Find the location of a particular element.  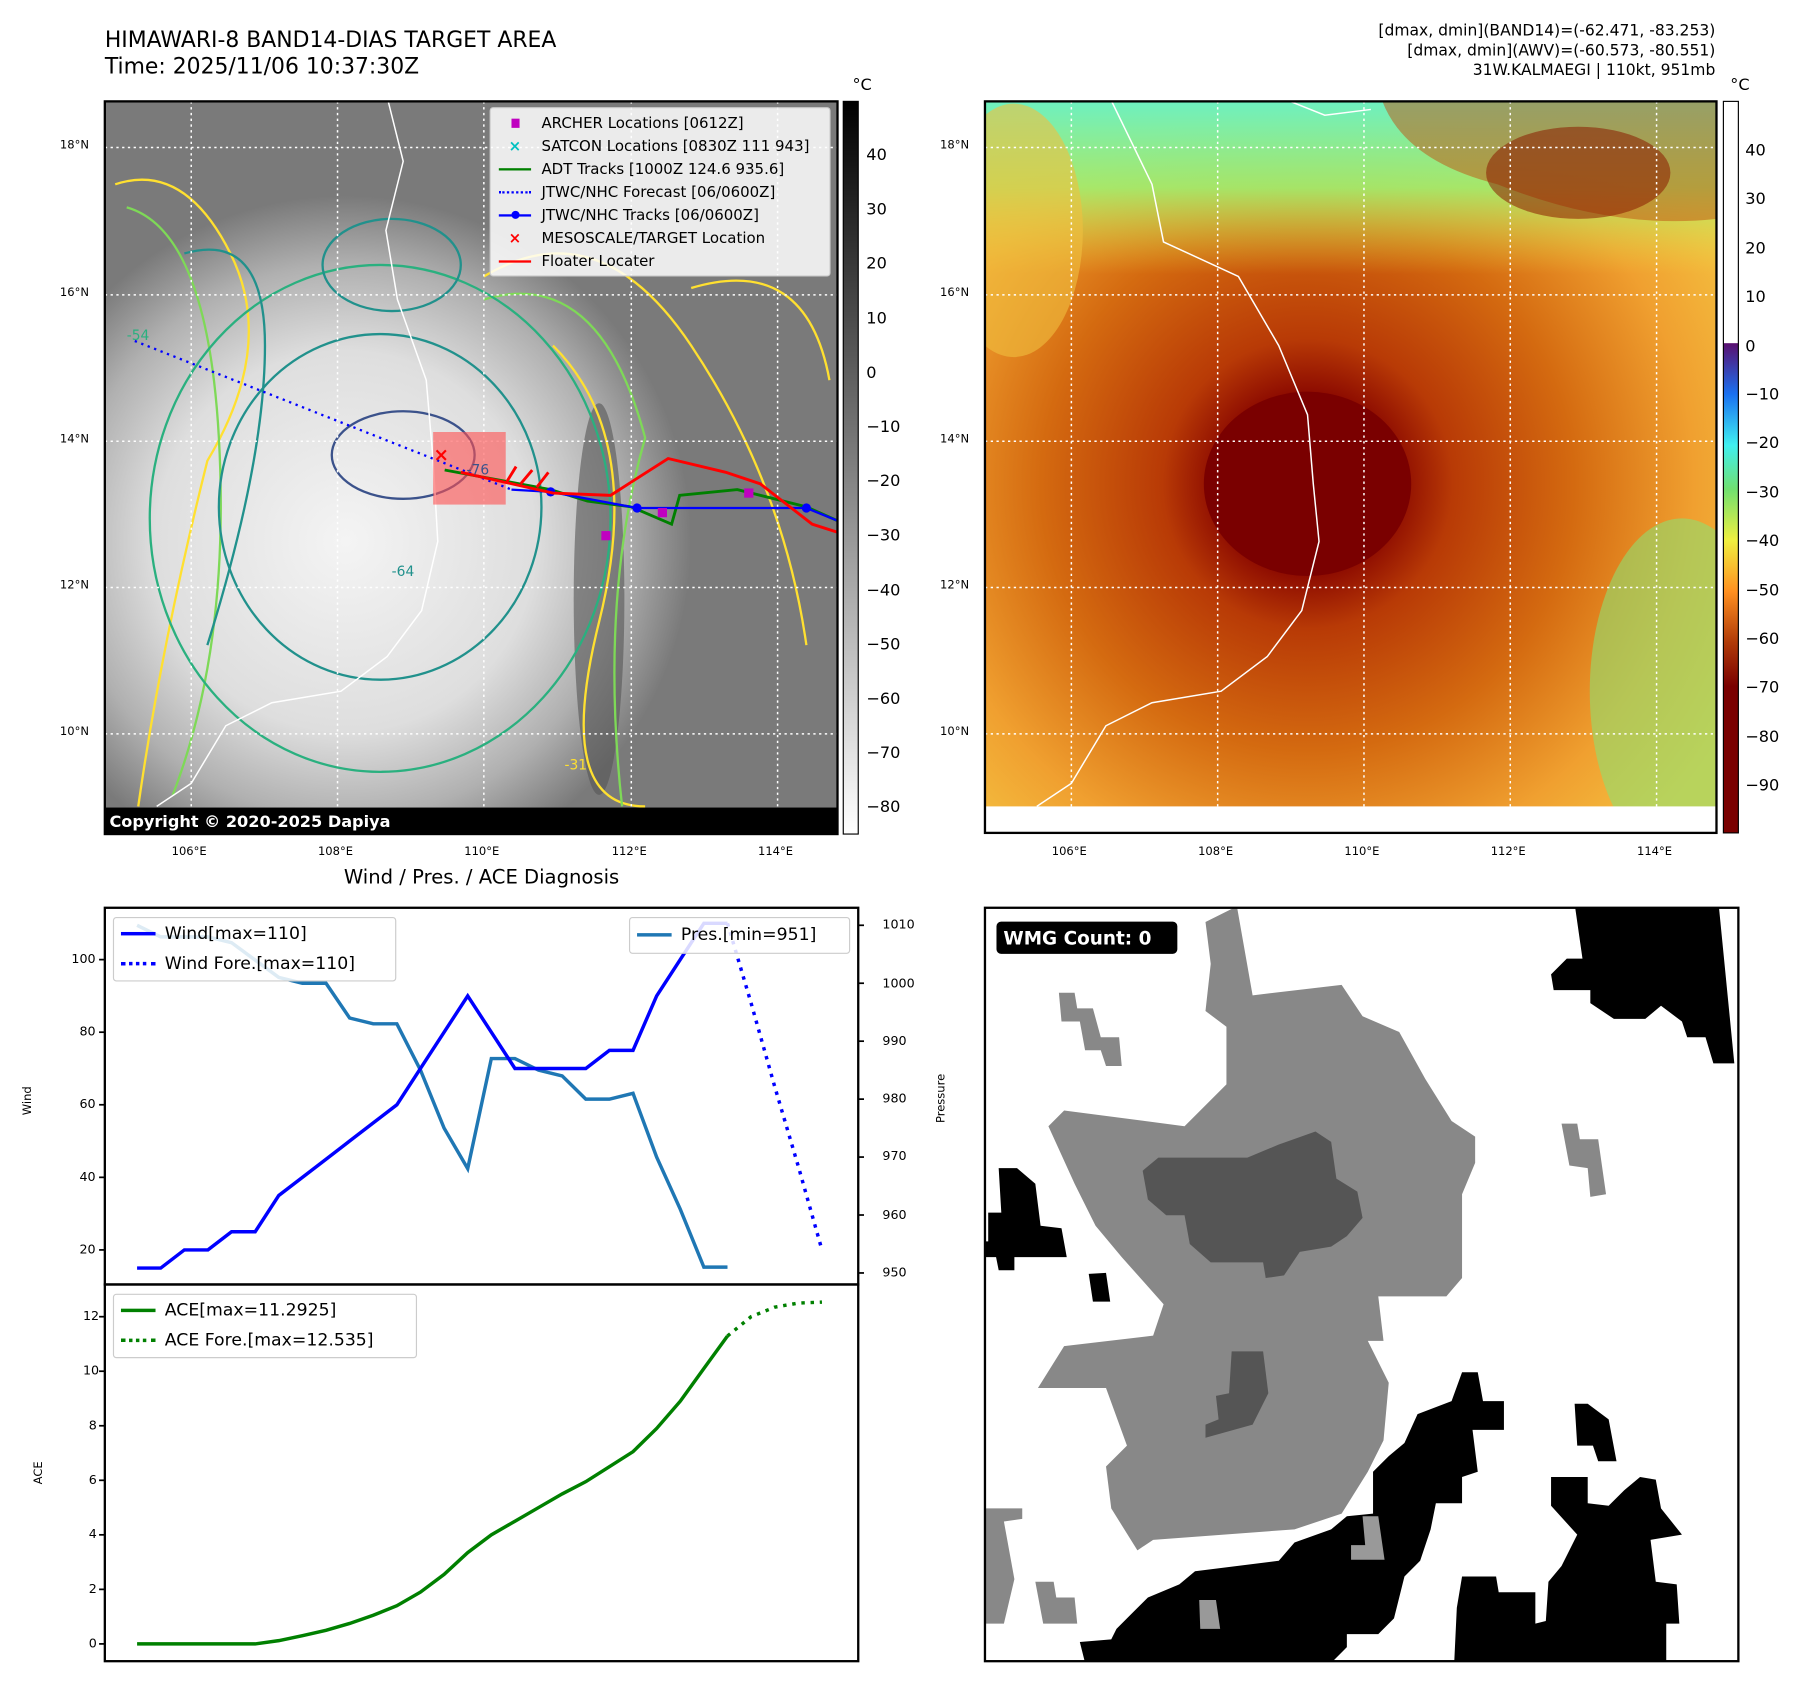

legend-floater: Floater Locater is located at coordinates (660, 261).